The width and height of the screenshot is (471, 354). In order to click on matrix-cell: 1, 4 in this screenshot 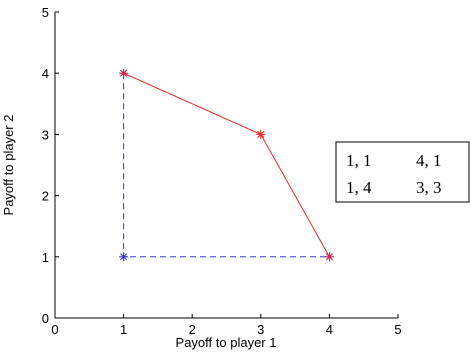, I will do `click(359, 187)`.